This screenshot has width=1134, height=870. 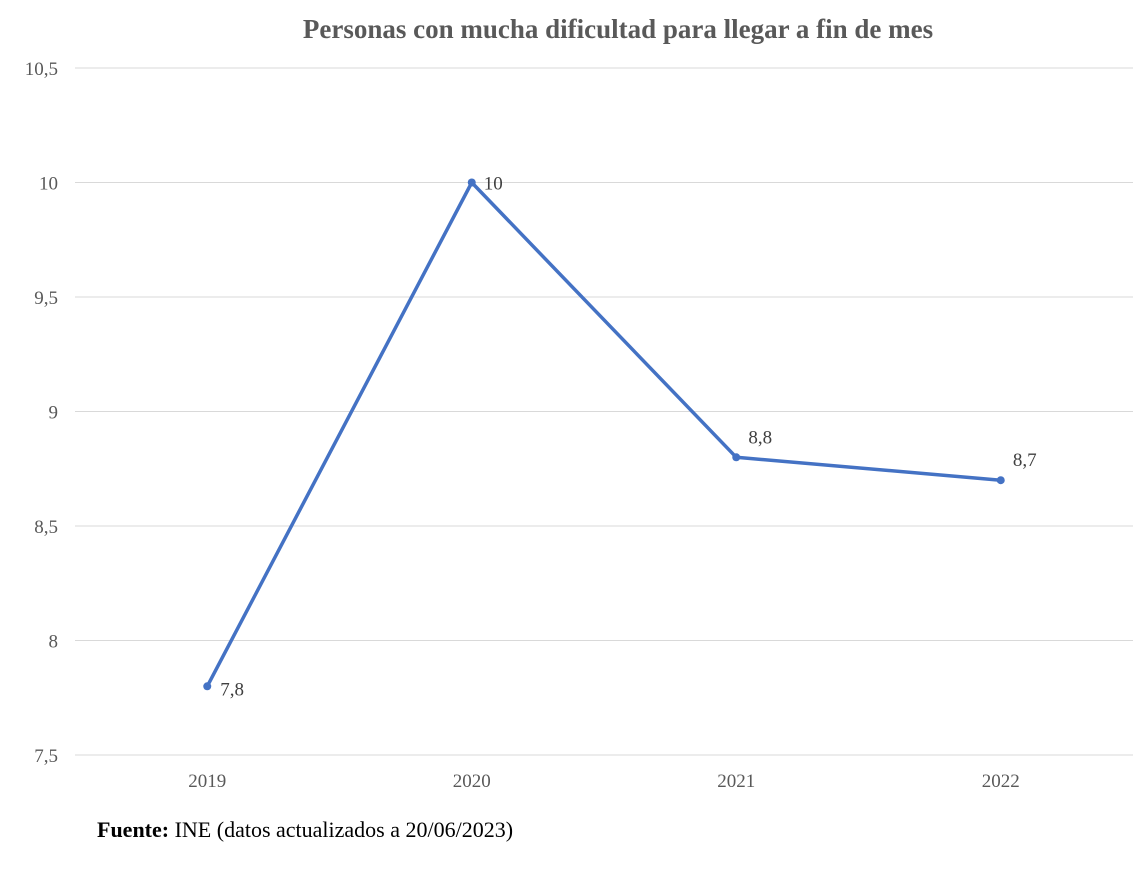 I want to click on y-tick-label: 10, so click(x=48, y=184).